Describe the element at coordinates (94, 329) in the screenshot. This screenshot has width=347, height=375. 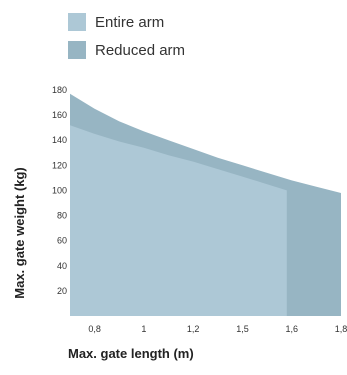
I see `x-tick-label: 0,8` at that location.